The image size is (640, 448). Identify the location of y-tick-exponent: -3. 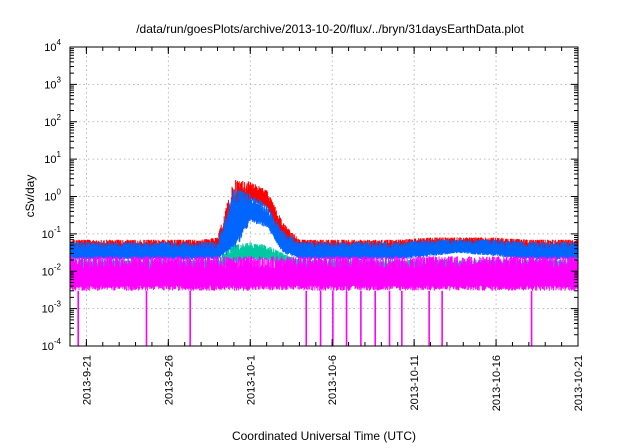
(58, 304).